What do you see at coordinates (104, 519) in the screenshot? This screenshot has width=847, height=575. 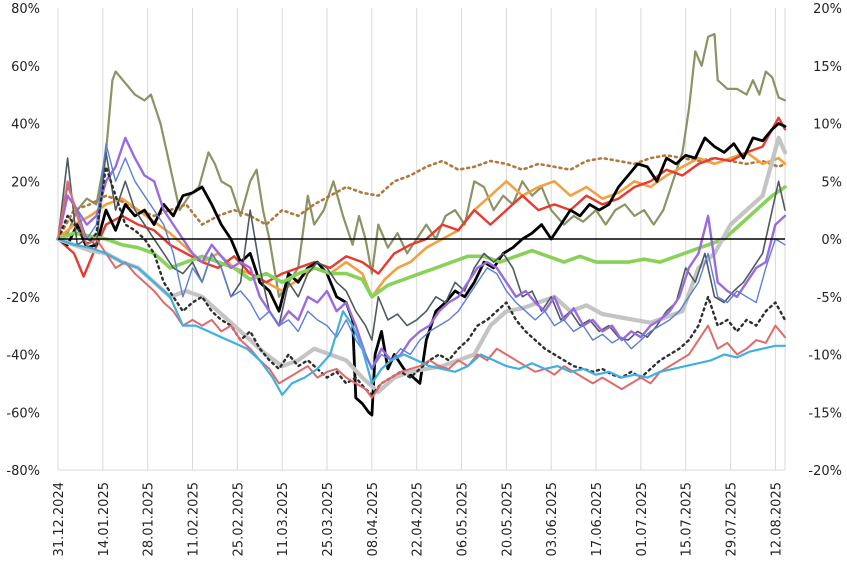 I see `x-tick-label: 14.01.2025` at bounding box center [104, 519].